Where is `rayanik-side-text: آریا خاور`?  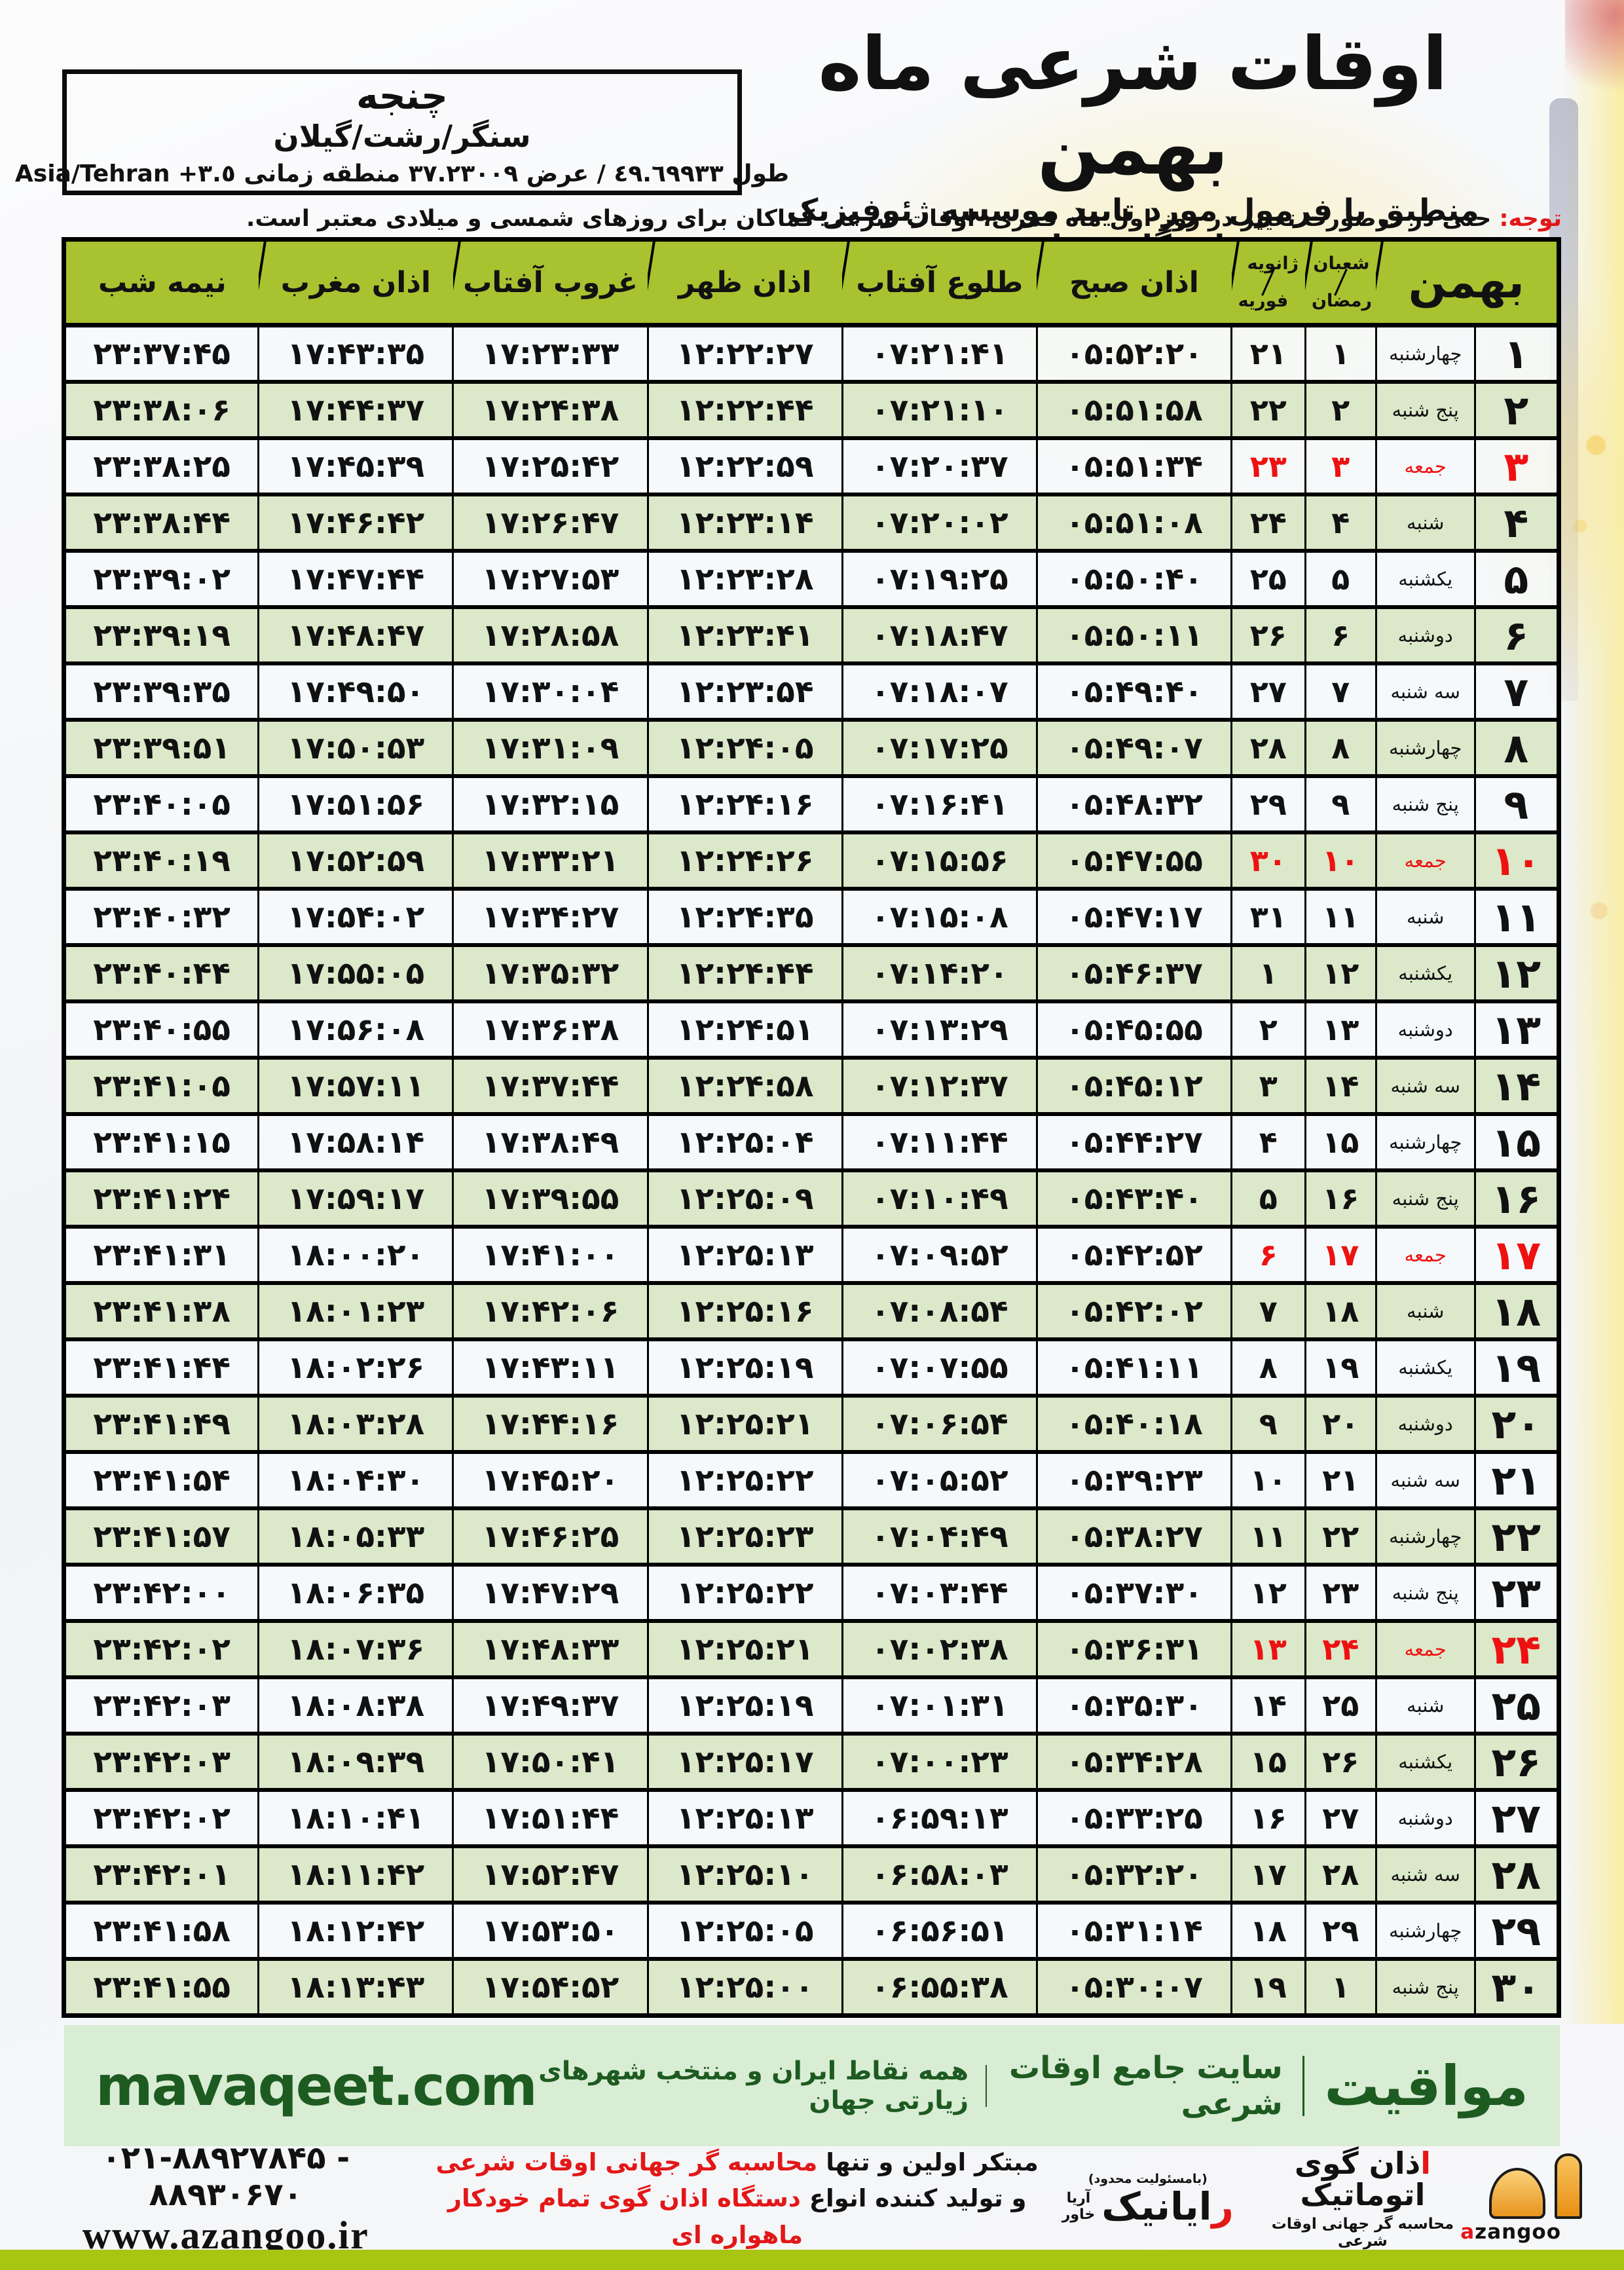 rayanik-side-text: آریا خاور is located at coordinates (1078, 2206).